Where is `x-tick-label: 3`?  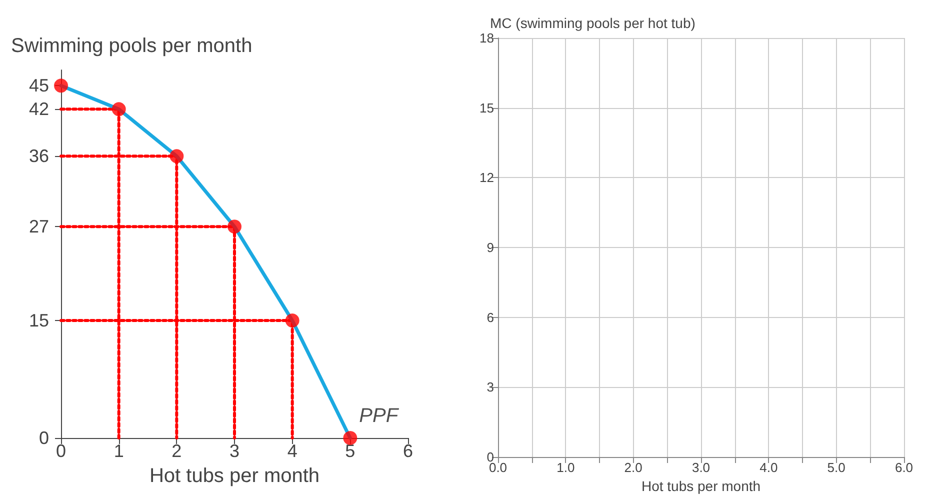
x-tick-label: 3 is located at coordinates (234, 451).